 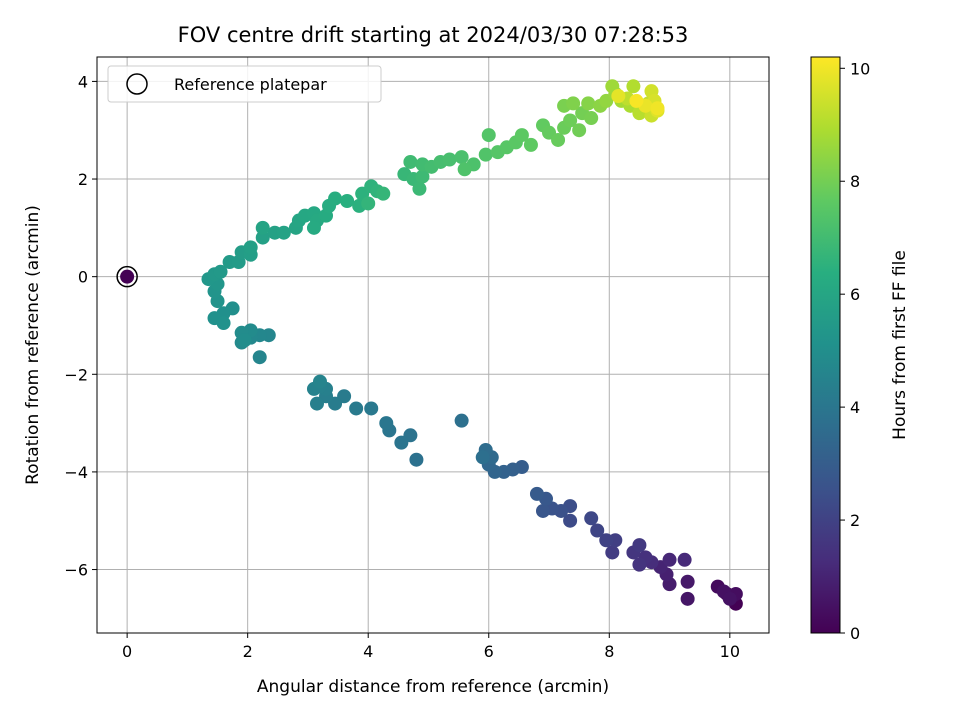 What do you see at coordinates (127, 651) in the screenshot?
I see `x-tick-label: 0` at bounding box center [127, 651].